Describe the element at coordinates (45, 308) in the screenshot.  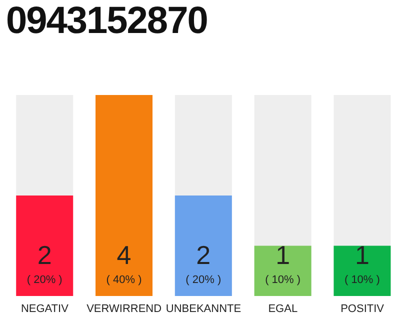
I see `x-tick-label: NEGATIV` at that location.